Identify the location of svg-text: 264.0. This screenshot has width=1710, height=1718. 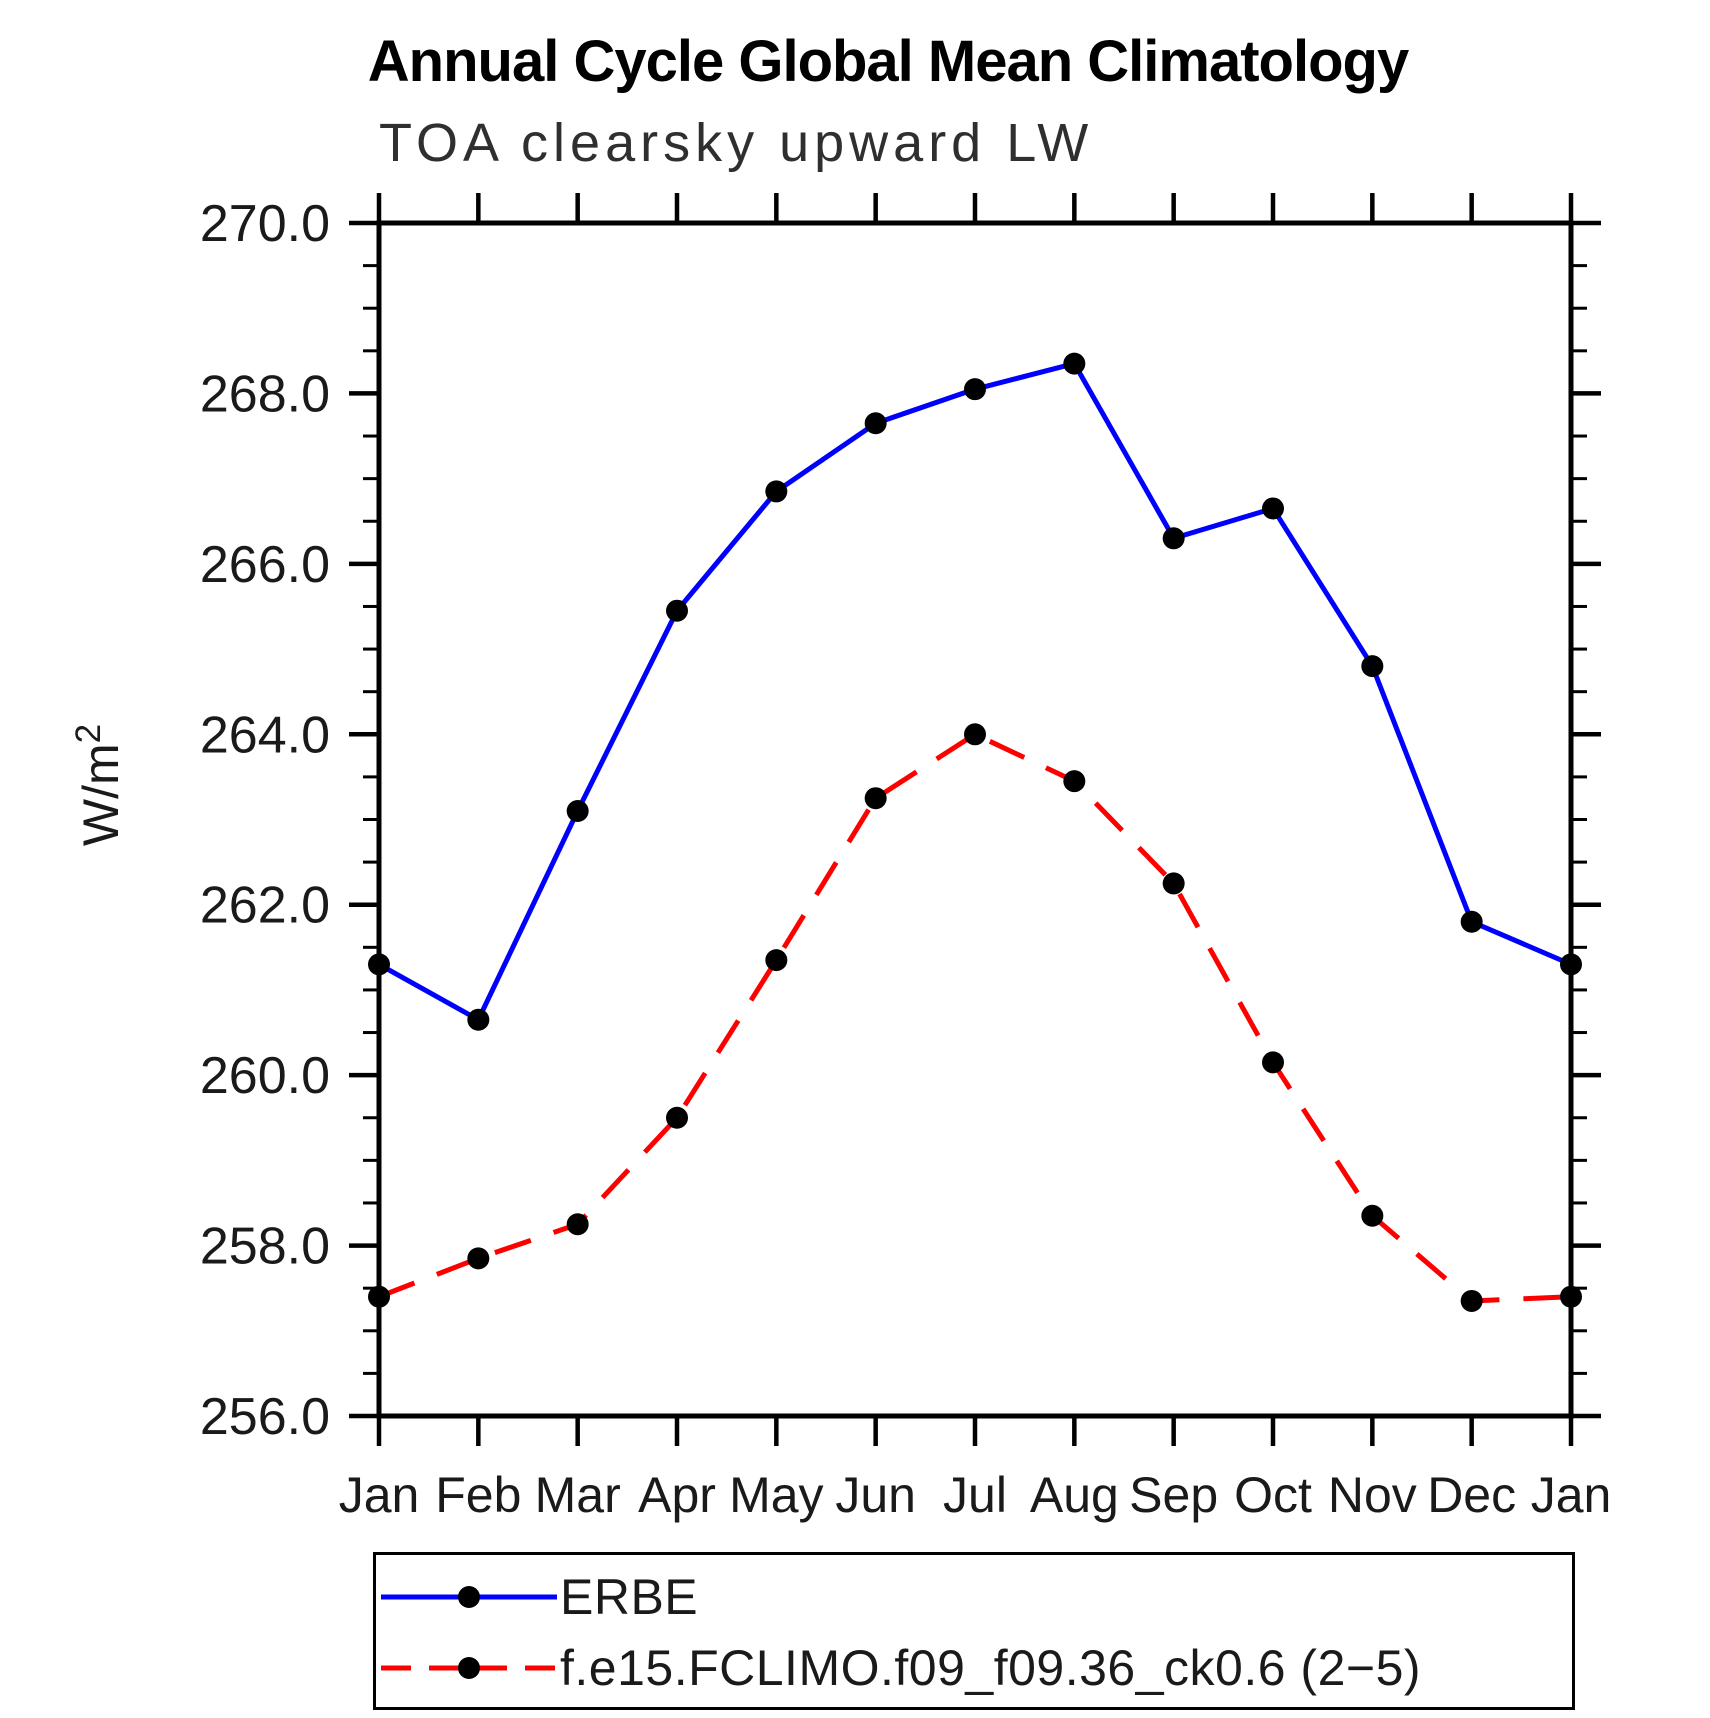
(265, 735).